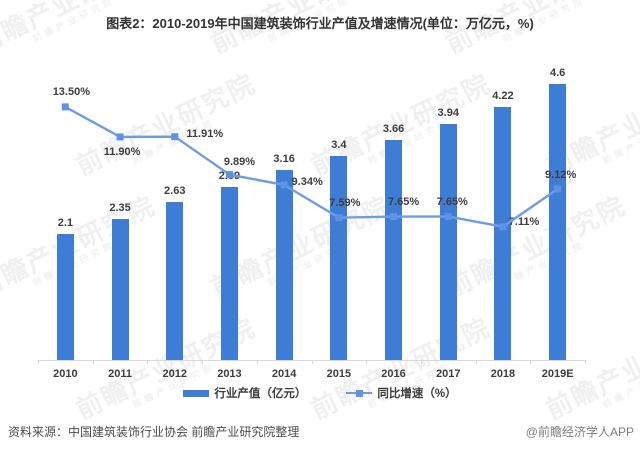 This screenshot has height=451, width=640. Describe the element at coordinates (448, 112) in the screenshot. I see `bar-value-label: 3.94` at that location.